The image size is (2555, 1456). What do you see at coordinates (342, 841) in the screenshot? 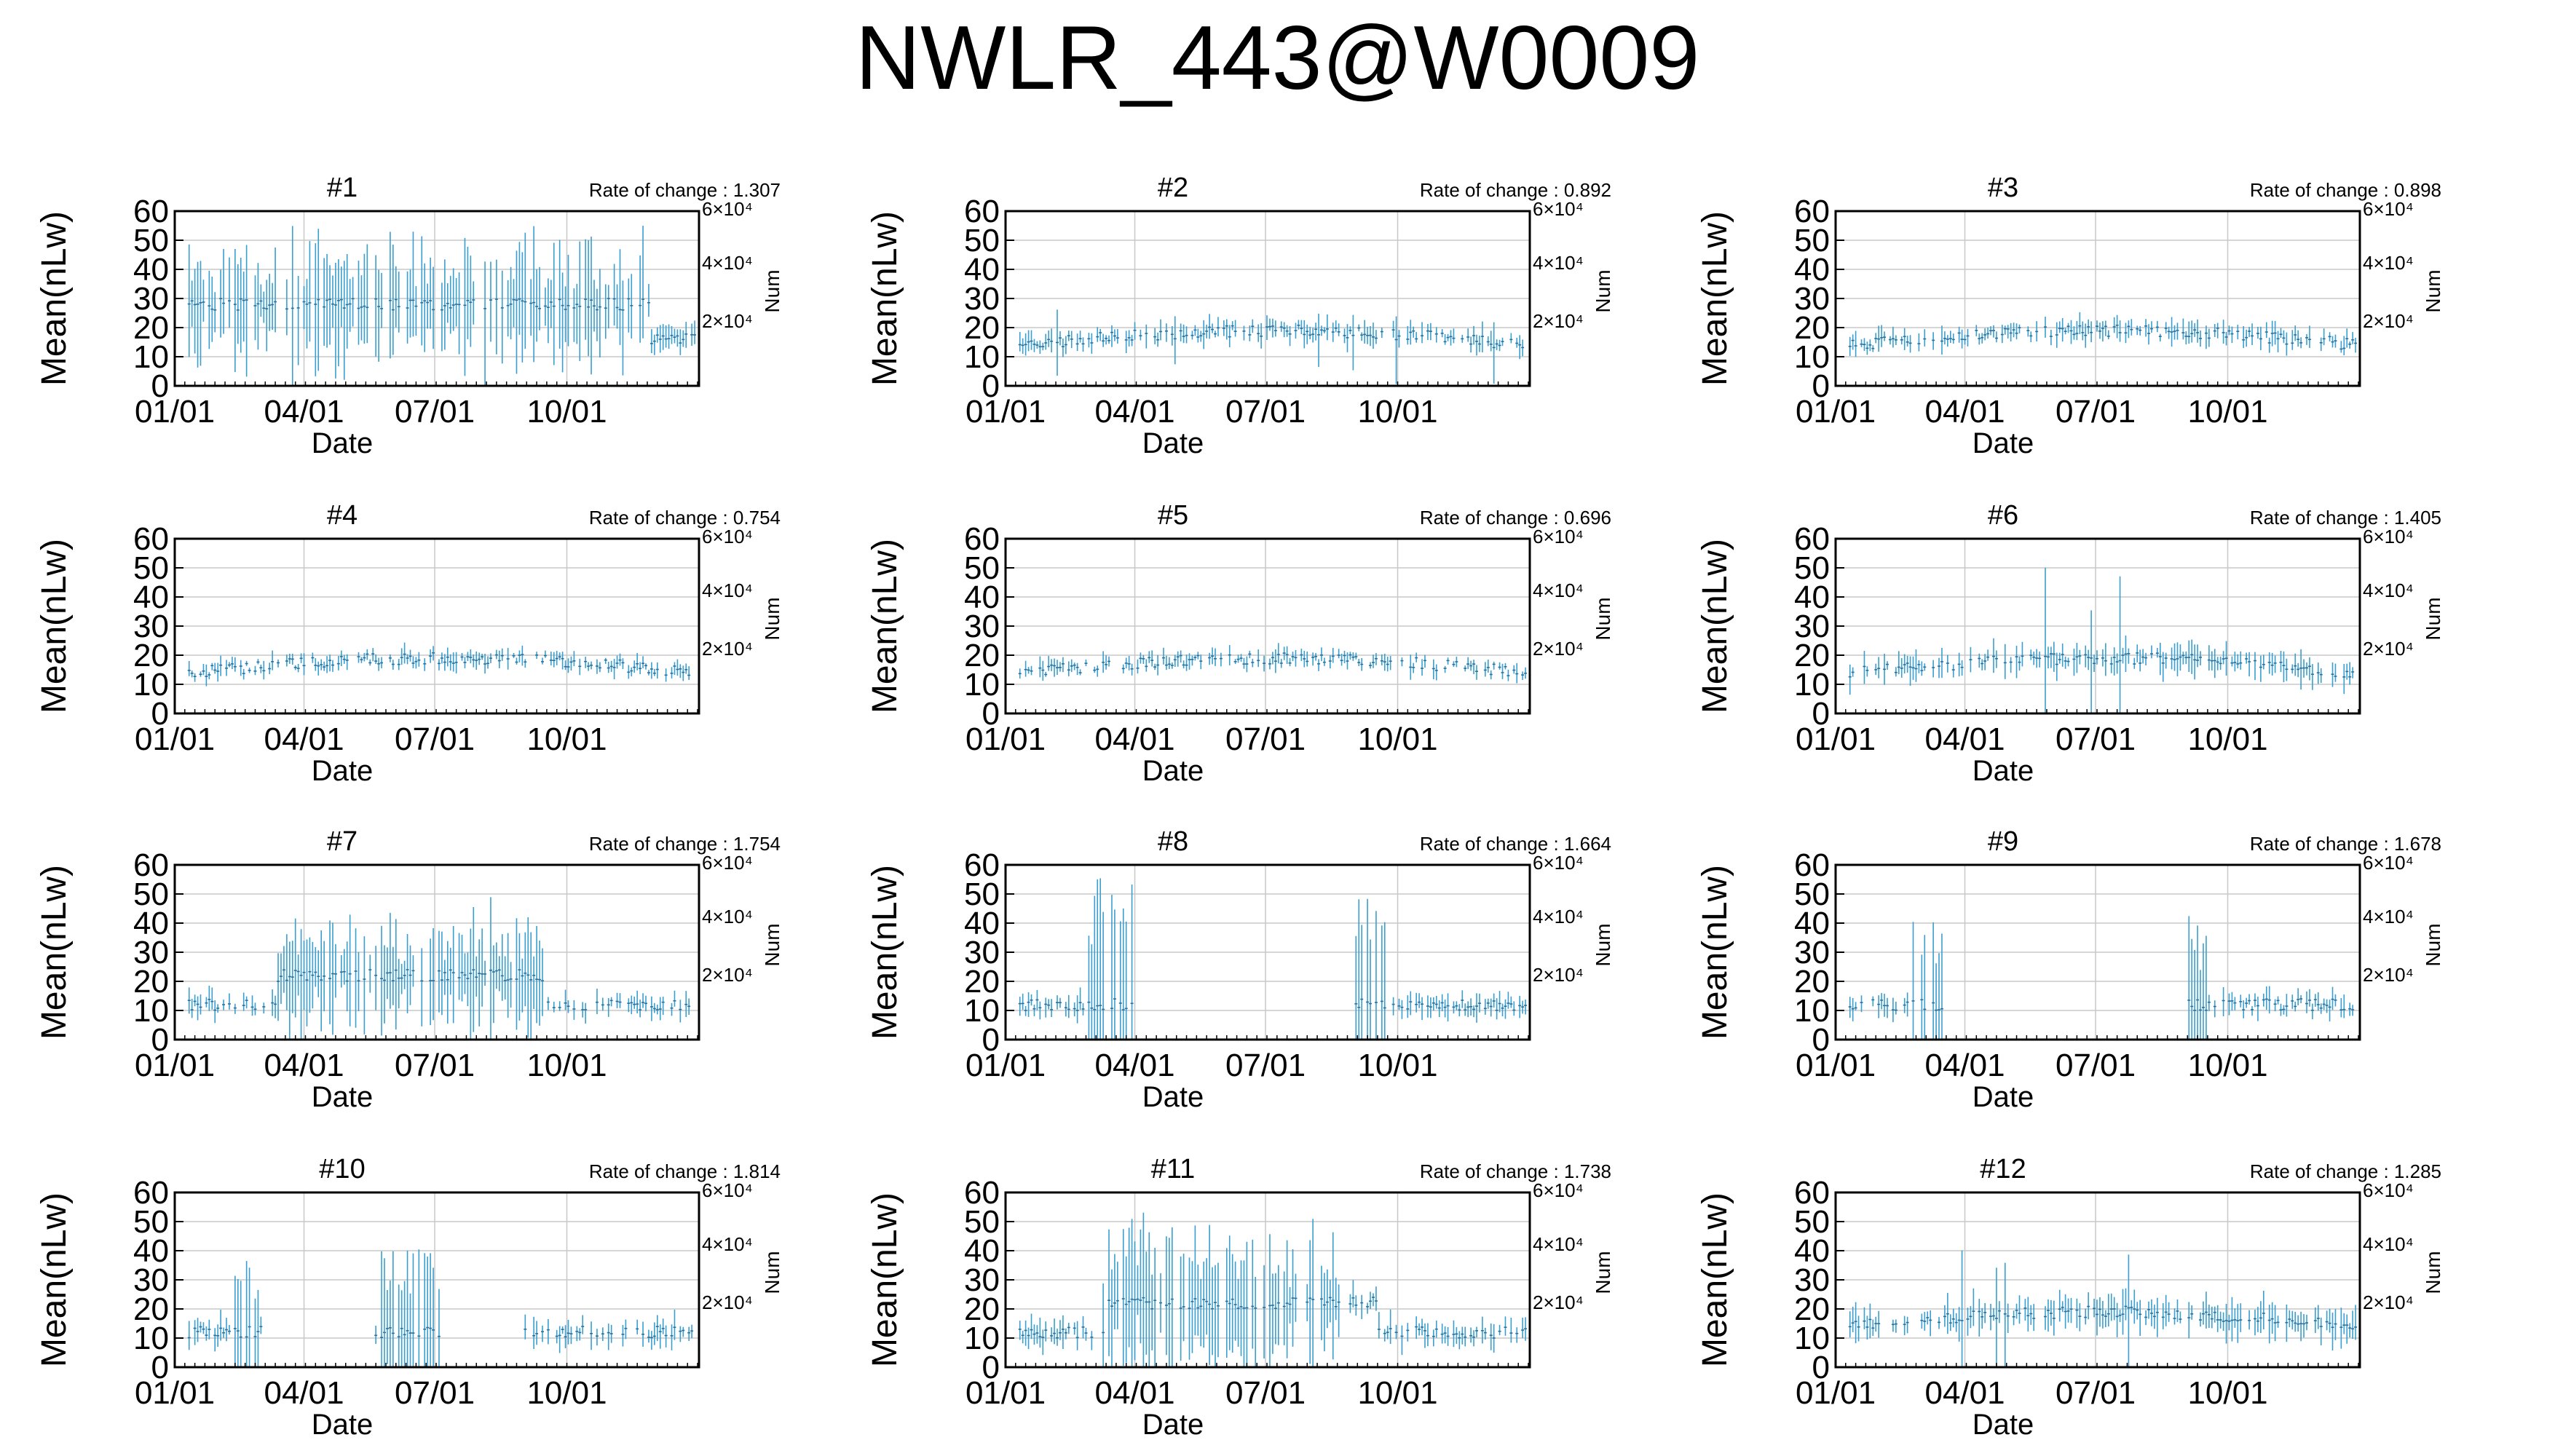
I see `panel-title: #7` at bounding box center [342, 841].